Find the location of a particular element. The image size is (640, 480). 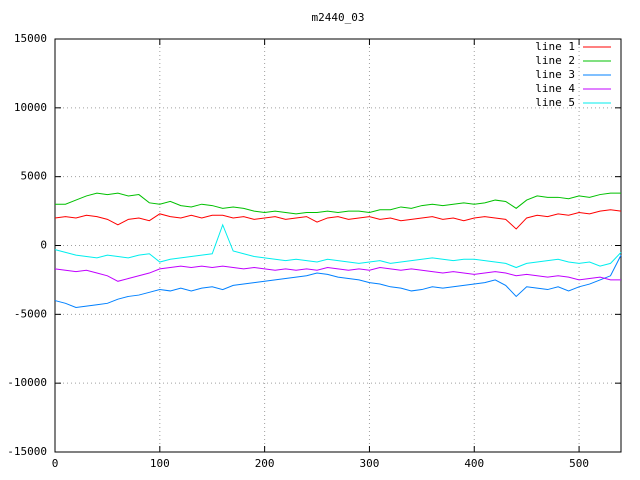

x-tick-label: 0 is located at coordinates (55, 463).